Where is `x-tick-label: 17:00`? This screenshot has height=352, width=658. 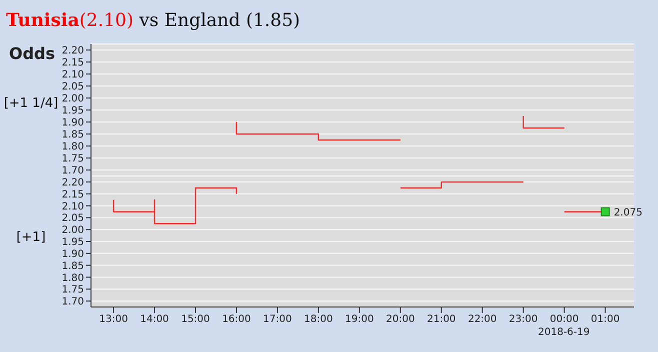 x-tick-label: 17:00 is located at coordinates (277, 320).